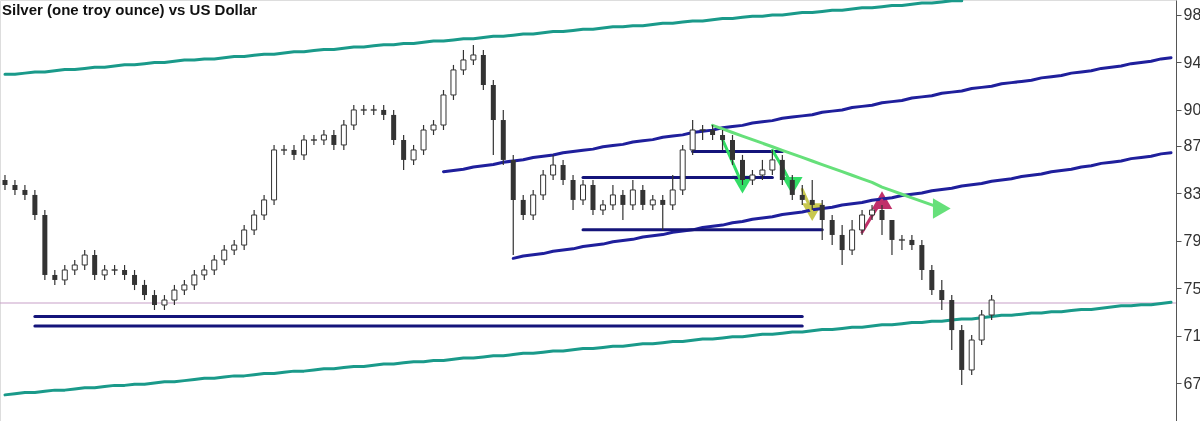 The width and height of the screenshot is (1200, 421). I want to click on y-tick-label: 83, so click(1191, 193).